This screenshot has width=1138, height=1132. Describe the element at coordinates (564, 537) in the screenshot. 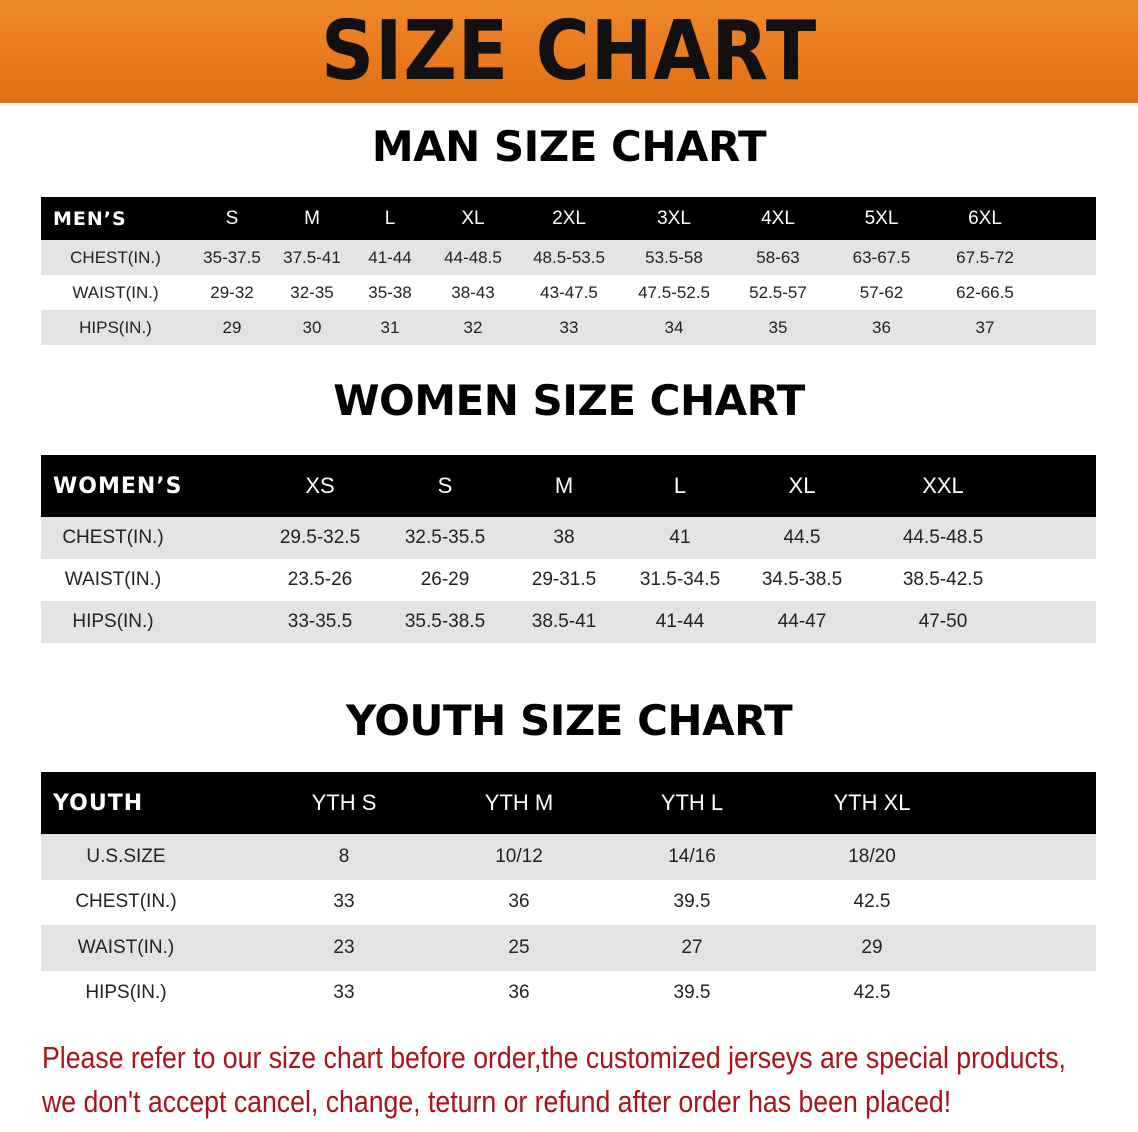

I see `measurement-cell: 38` at that location.